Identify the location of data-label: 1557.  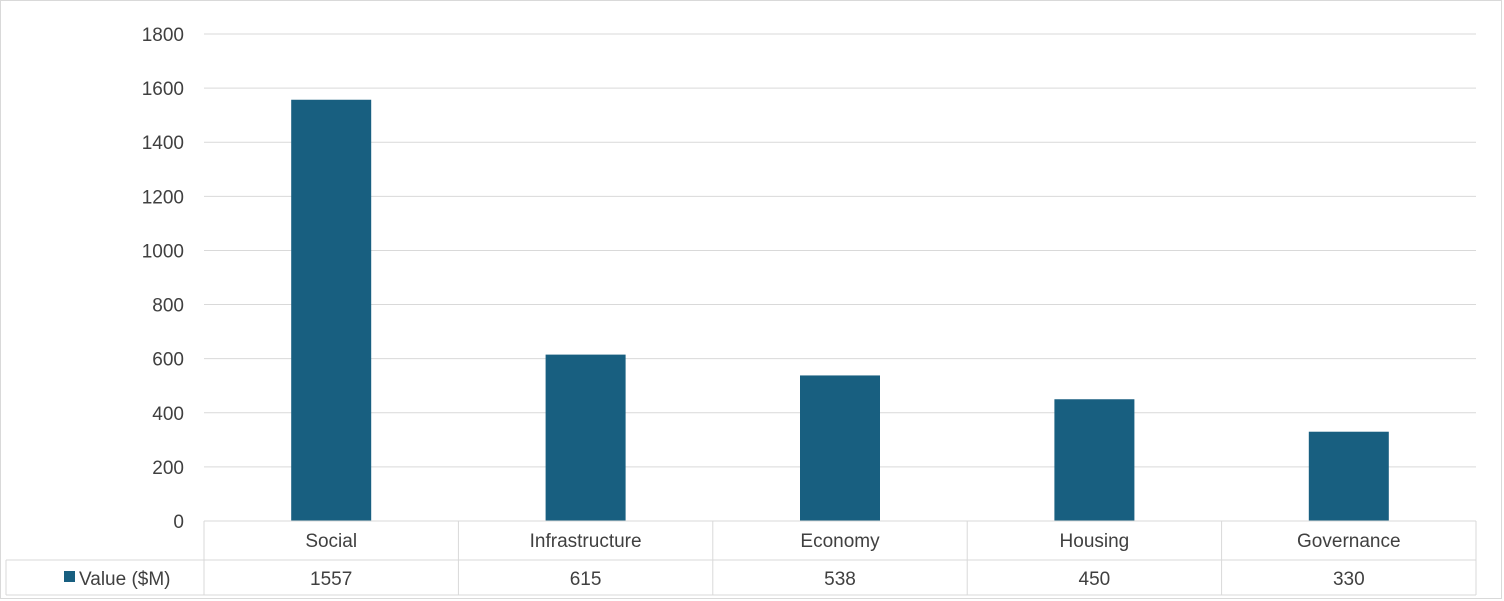
(331, 579).